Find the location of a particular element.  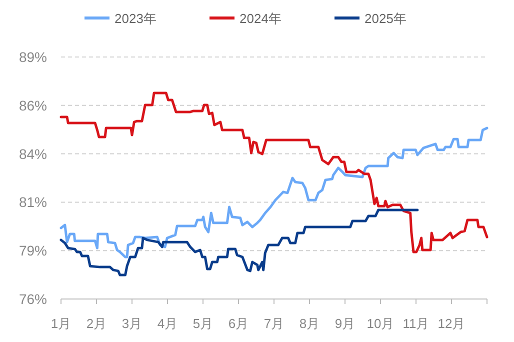

y-tick-label: 81% is located at coordinates (32, 202).